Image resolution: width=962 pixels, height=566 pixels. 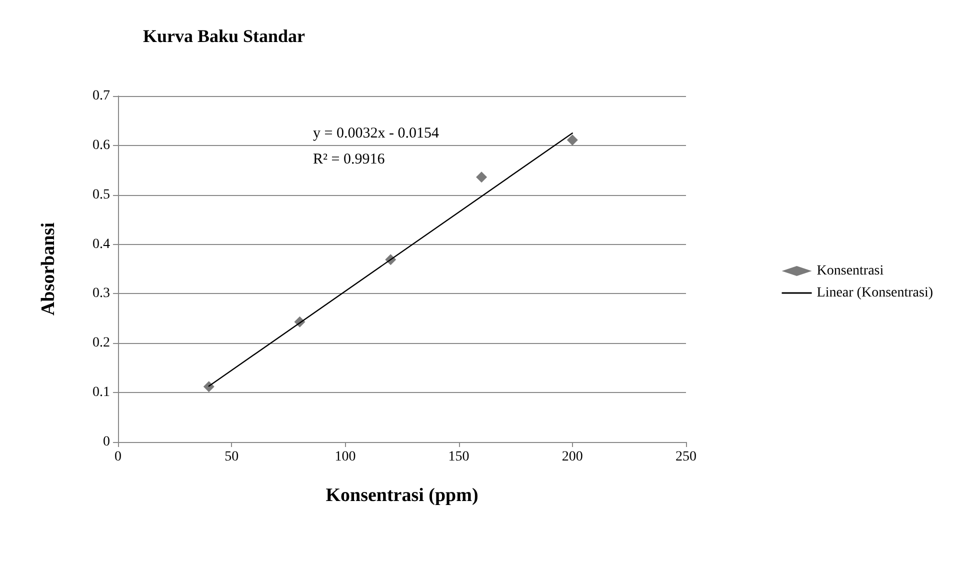 I want to click on x-tick-label: 200, so click(x=572, y=457).